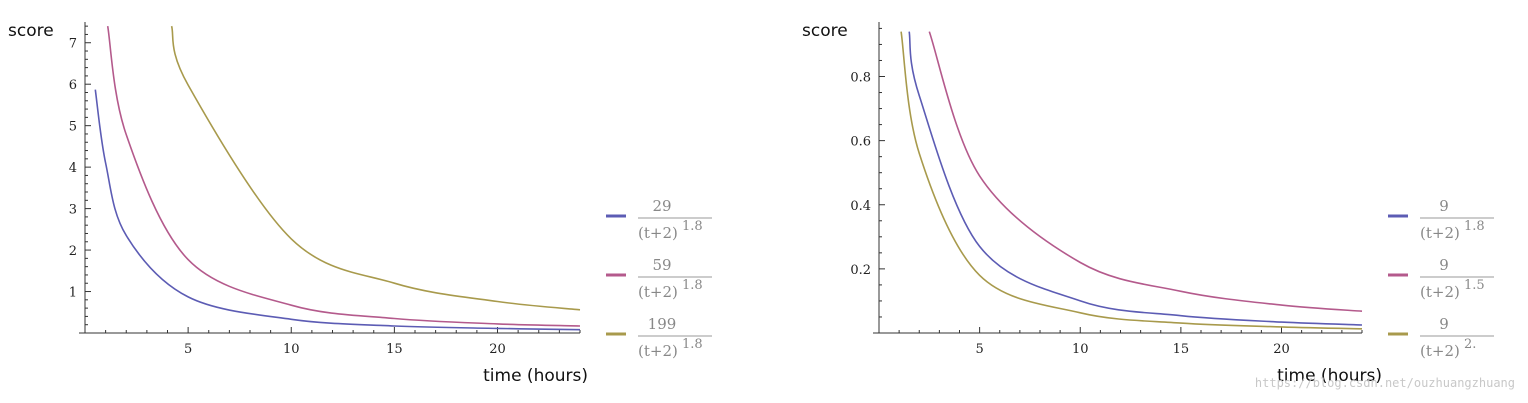  I want to click on legend-entry-1: 9 (t+2) 1.8, so click(1441, 219).